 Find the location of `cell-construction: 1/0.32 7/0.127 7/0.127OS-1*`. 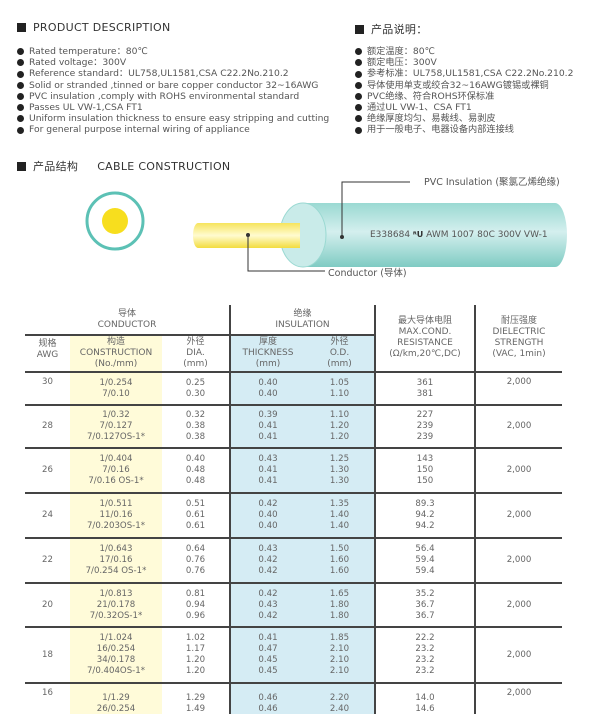

cell-construction: 1/0.32 7/0.127 7/0.127OS-1* is located at coordinates (116, 426).